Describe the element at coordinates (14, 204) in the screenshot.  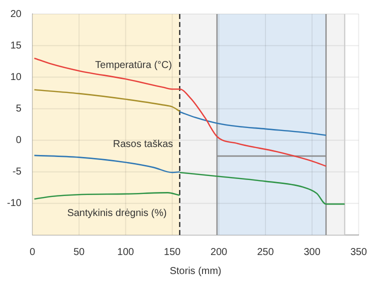
I see `y-tick-label: -10` at that location.